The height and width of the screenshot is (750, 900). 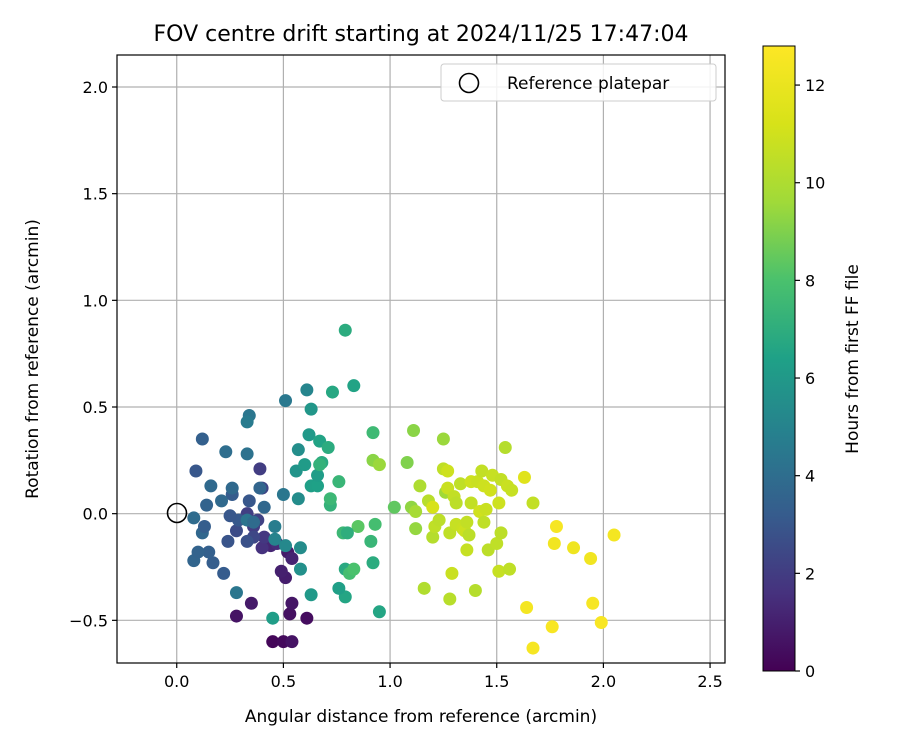 What do you see at coordinates (496, 681) in the screenshot?
I see `x-tick-label: 1.5` at bounding box center [496, 681].